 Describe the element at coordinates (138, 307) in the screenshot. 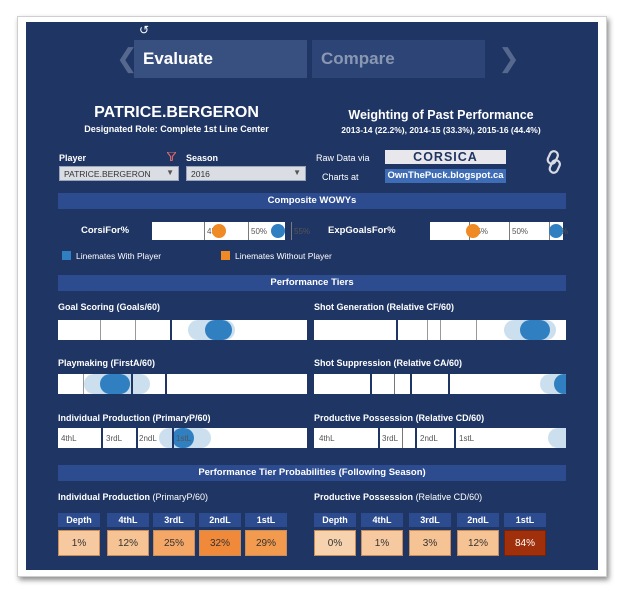

I see `goal-scoring-title-sub: (Goals/60)` at that location.